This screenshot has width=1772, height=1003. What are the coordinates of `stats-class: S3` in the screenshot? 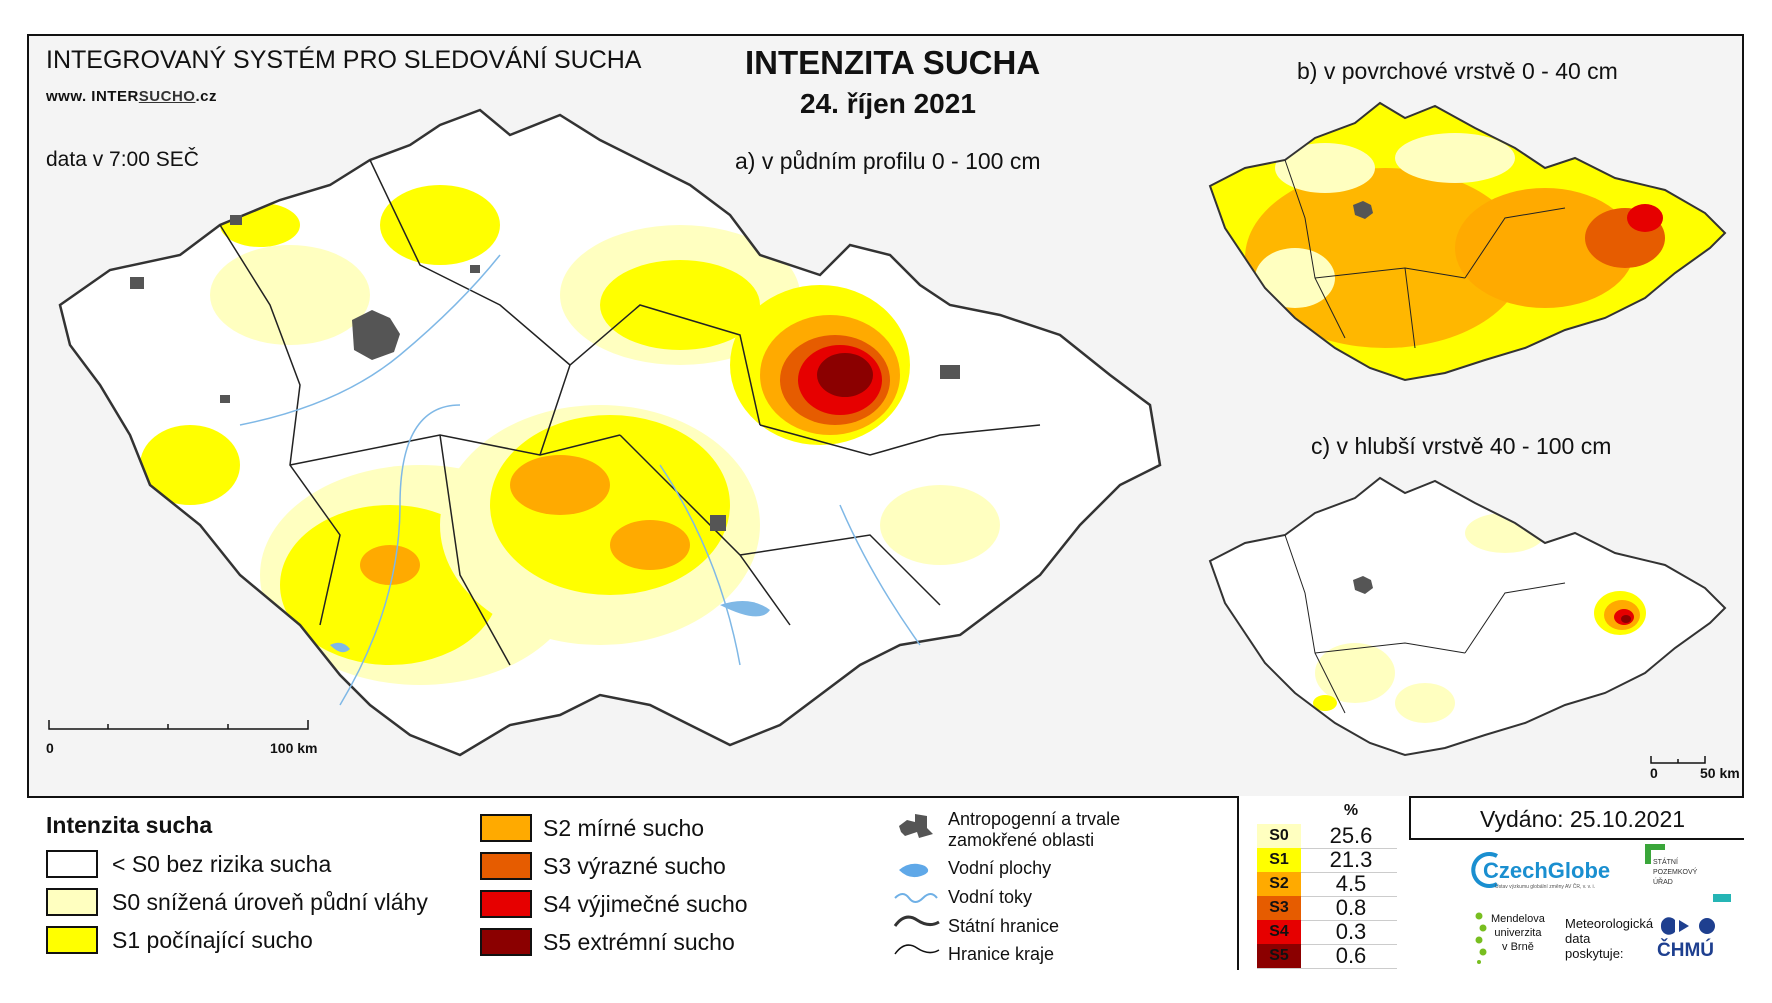 It's located at (1279, 908).